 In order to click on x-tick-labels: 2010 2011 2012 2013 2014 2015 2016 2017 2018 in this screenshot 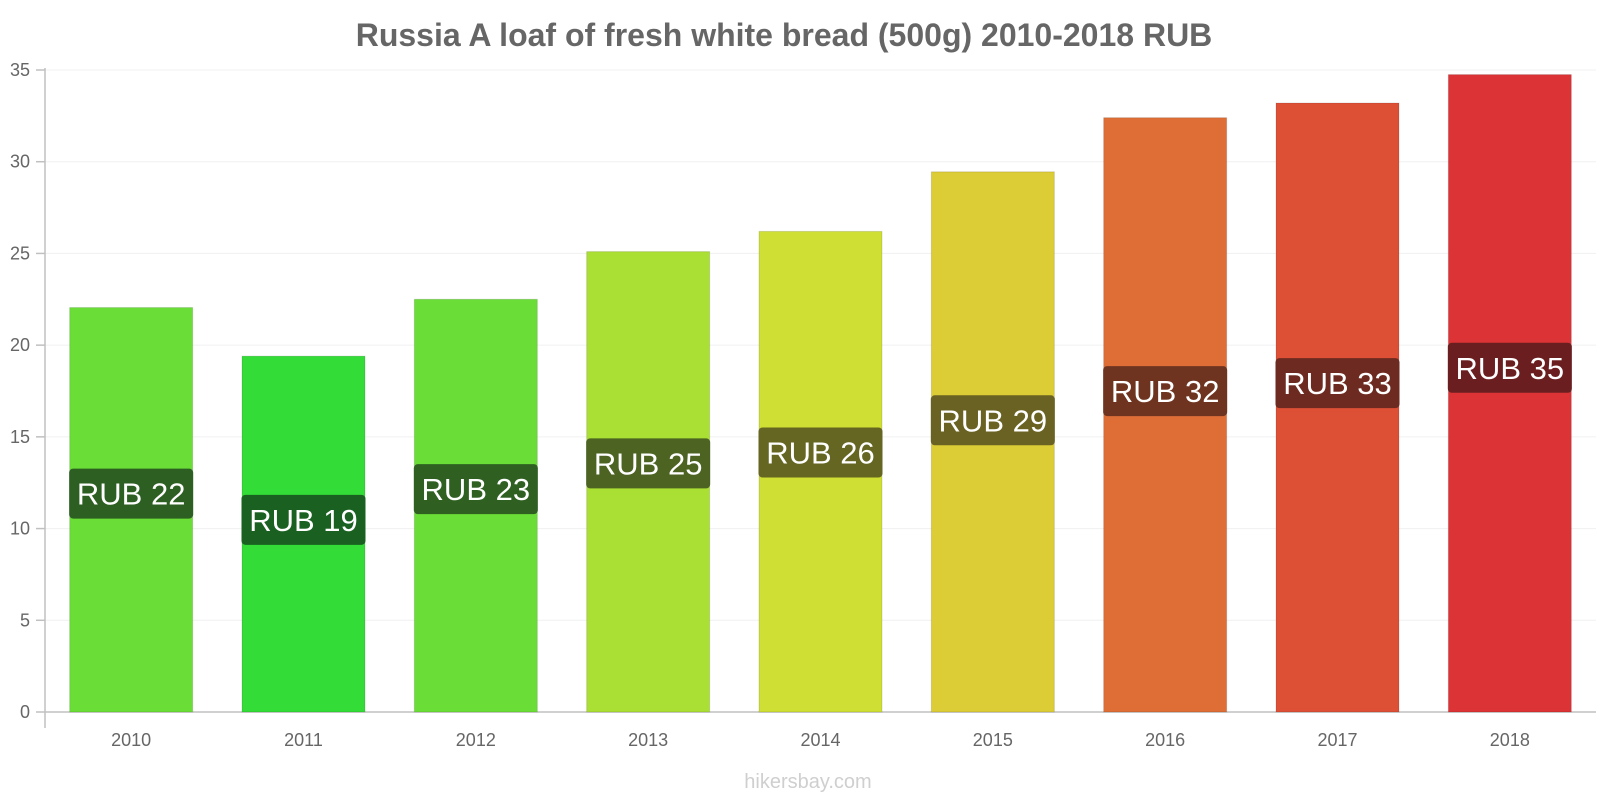, I will do `click(820, 740)`.